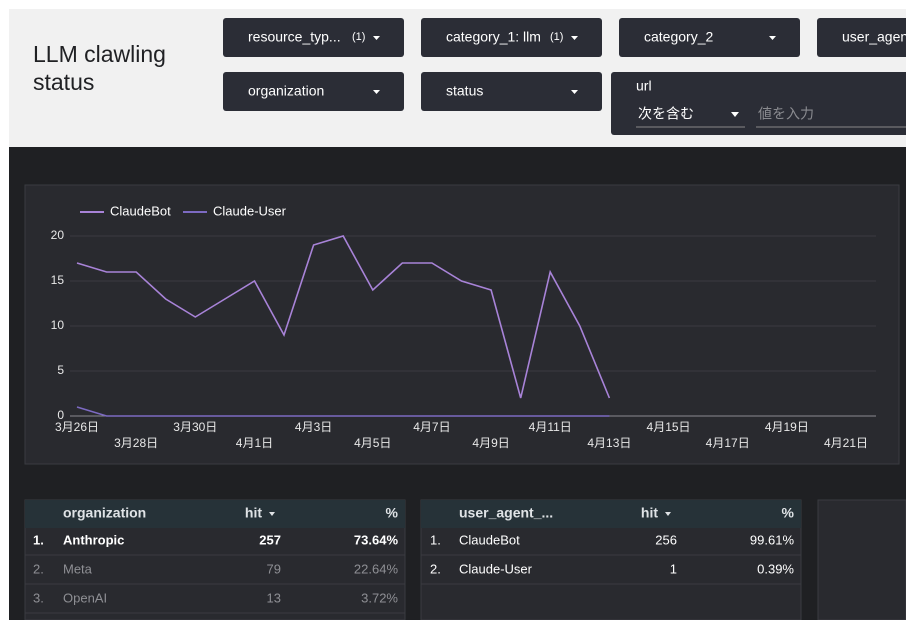 The image size is (906, 620). Describe the element at coordinates (38, 597) in the screenshot. I see `table-cell: 3.` at that location.